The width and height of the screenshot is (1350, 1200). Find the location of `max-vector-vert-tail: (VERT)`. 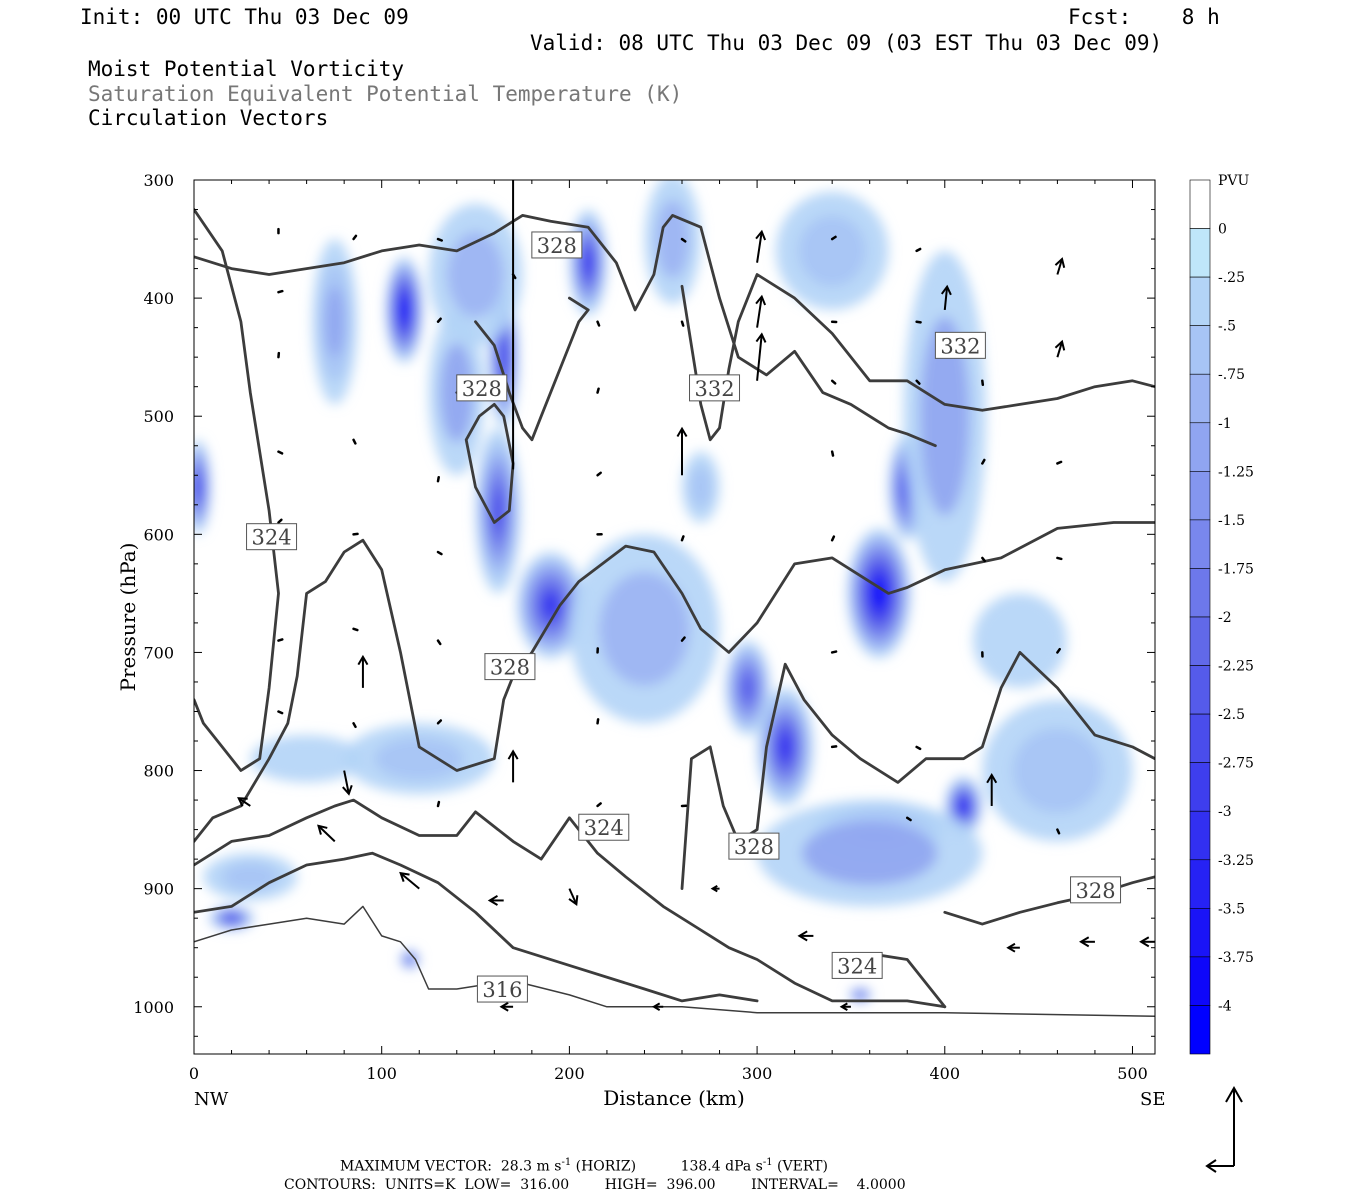

max-vector-vert-tail: (VERT) is located at coordinates (802, 1166).